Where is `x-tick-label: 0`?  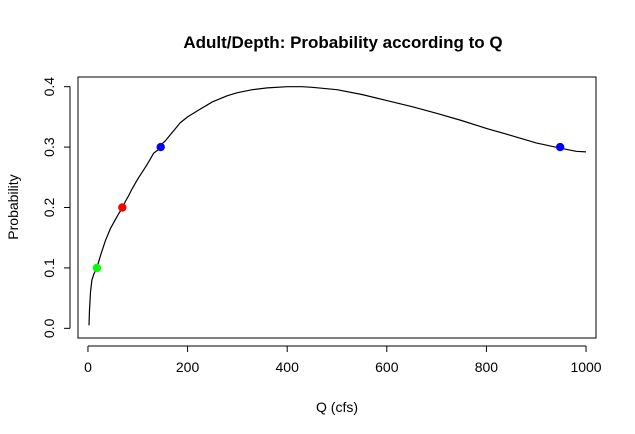
x-tick-label: 0 is located at coordinates (88, 367).